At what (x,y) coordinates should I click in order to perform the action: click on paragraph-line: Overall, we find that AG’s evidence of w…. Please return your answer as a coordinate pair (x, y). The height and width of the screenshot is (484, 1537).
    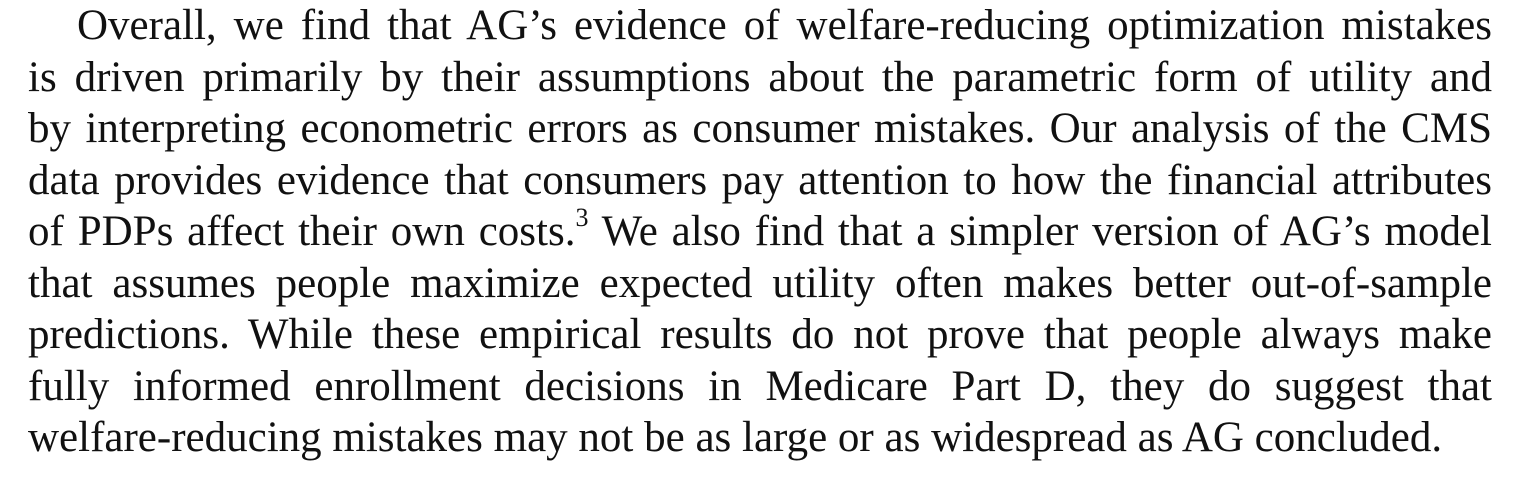
    Looking at the image, I should click on (784, 25).